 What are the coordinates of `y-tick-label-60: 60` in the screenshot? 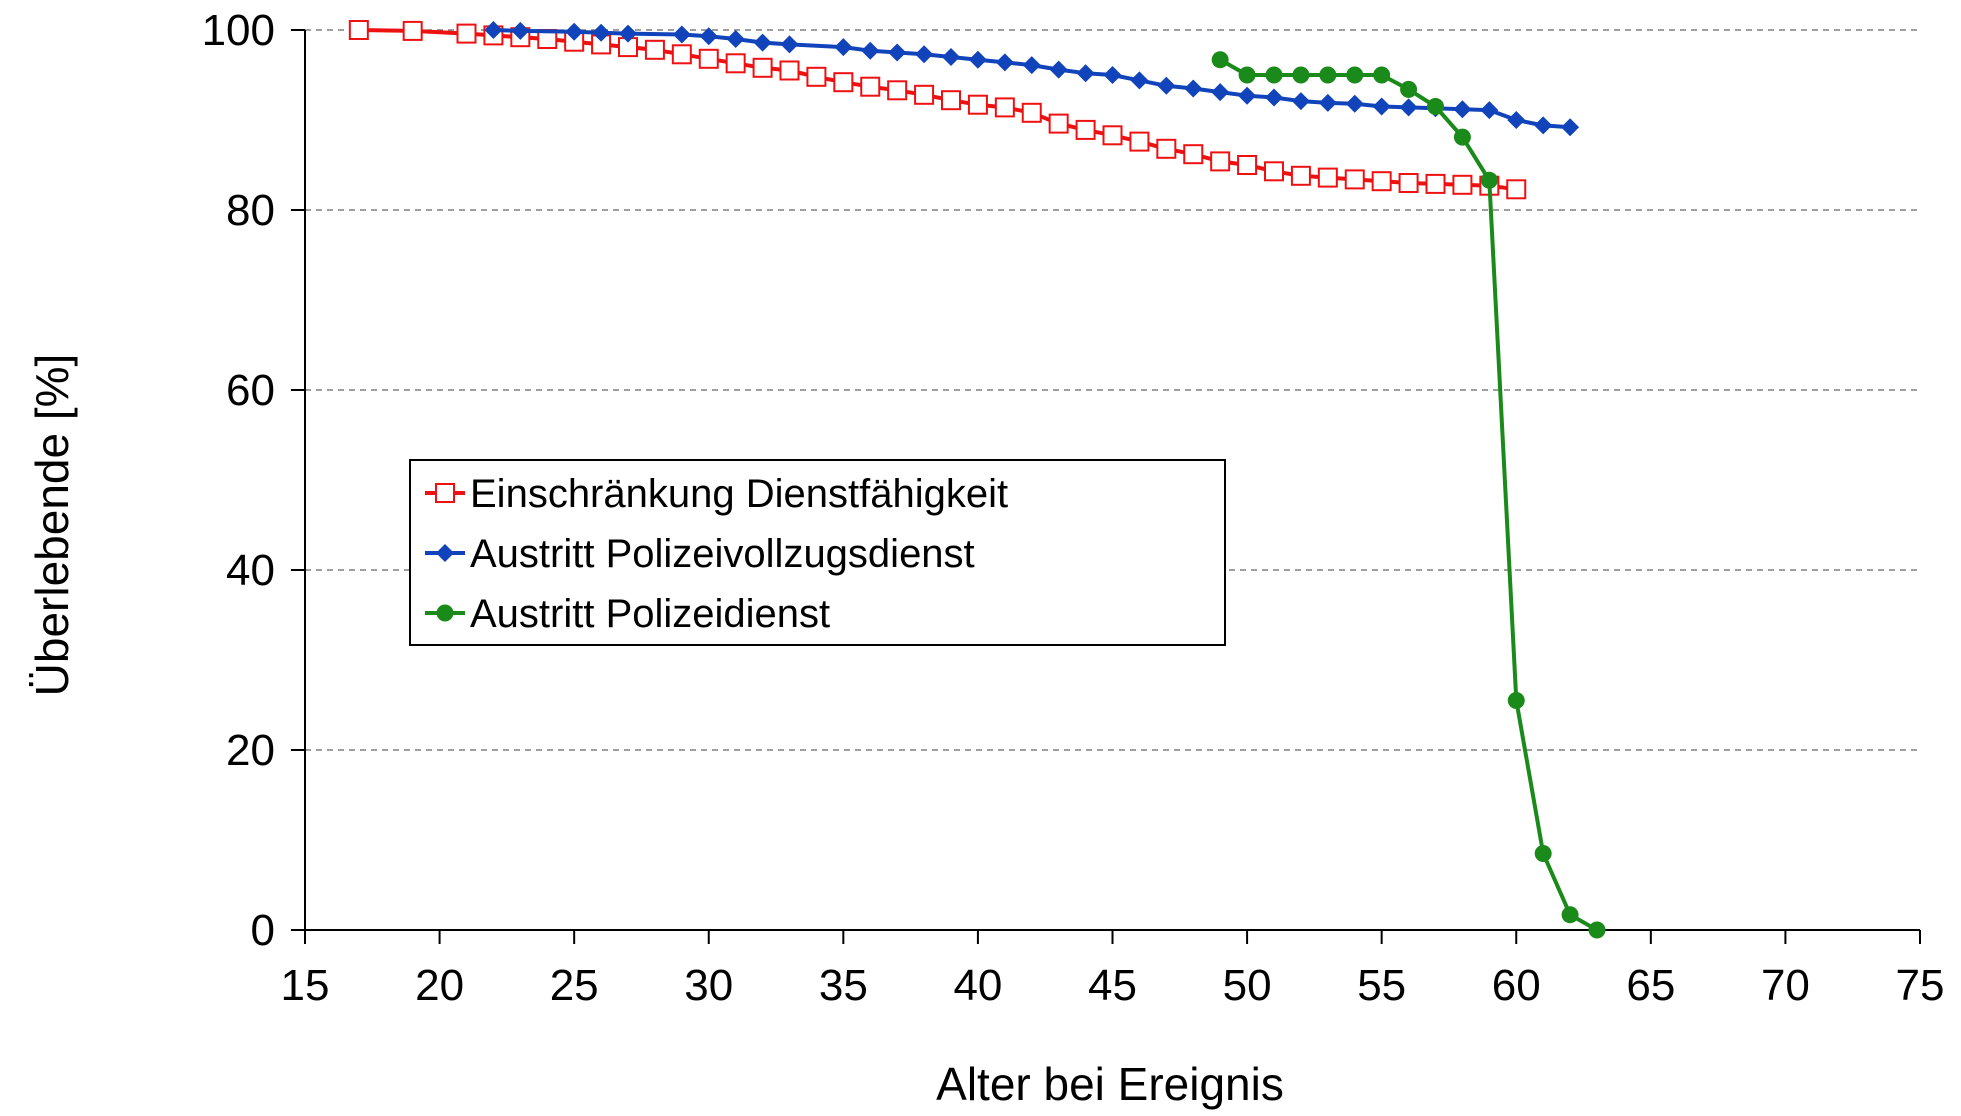 It's located at (250, 390).